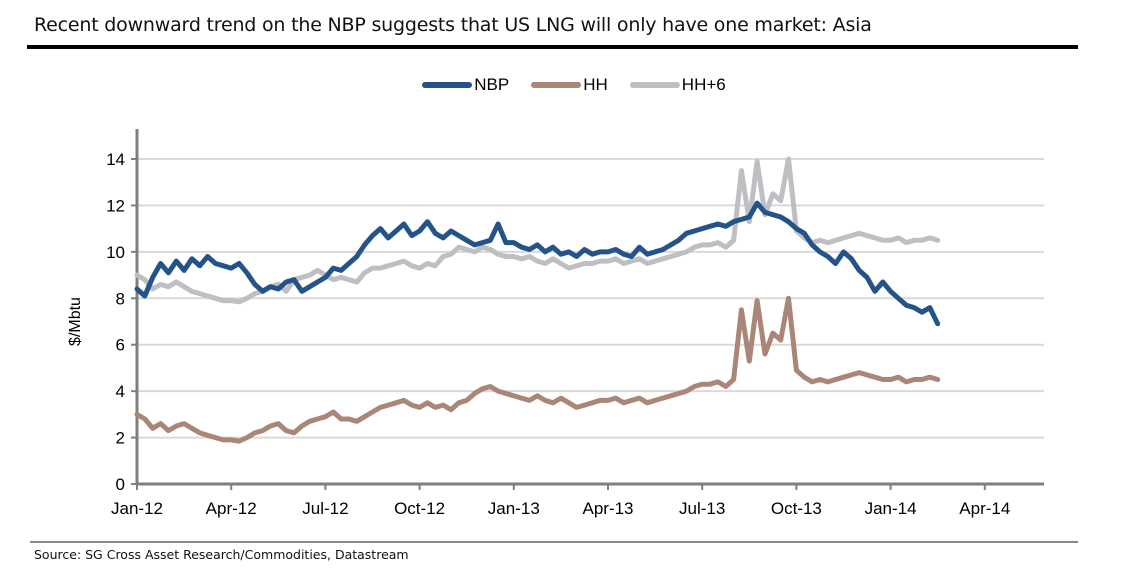  I want to click on legend-item-hh6: HH+6, so click(677, 85).